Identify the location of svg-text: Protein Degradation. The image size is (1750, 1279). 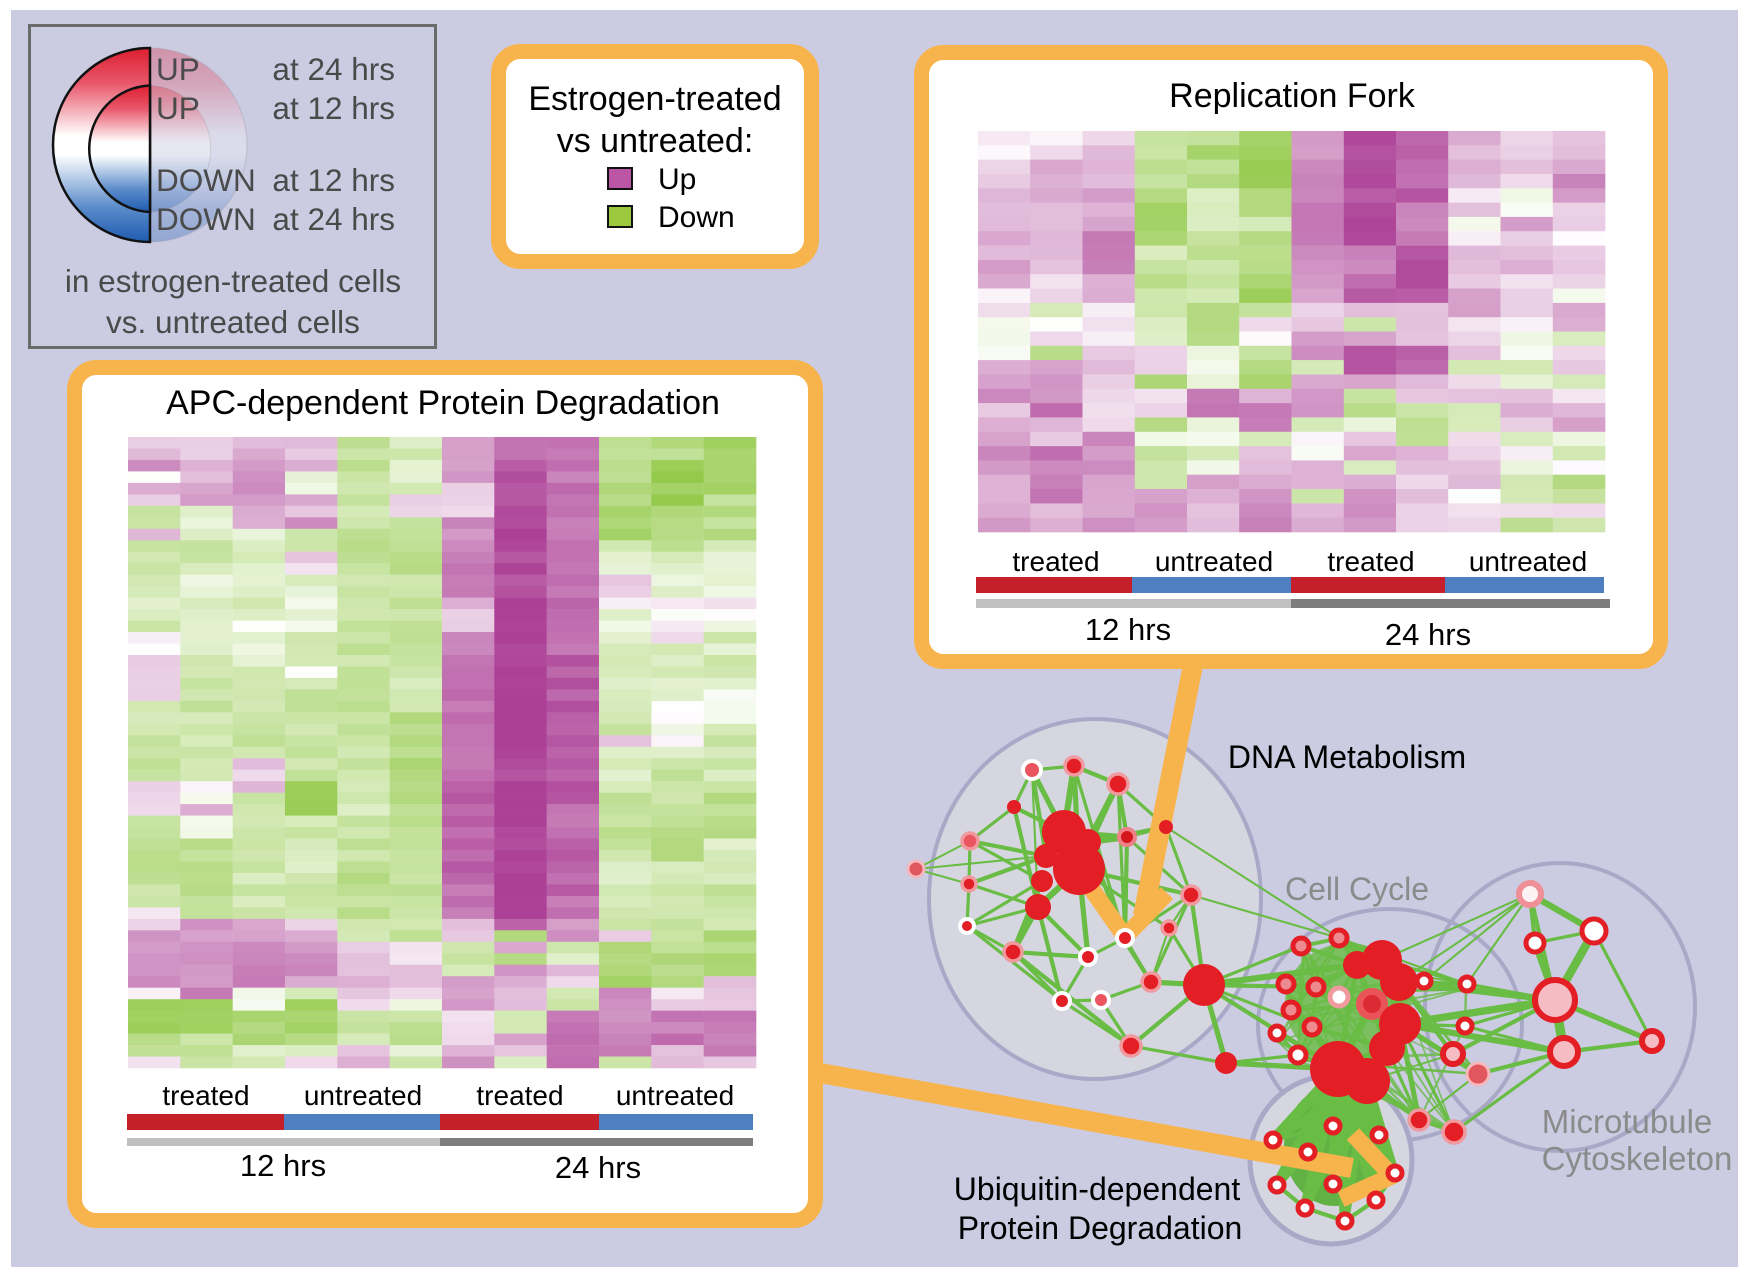
(1100, 1228).